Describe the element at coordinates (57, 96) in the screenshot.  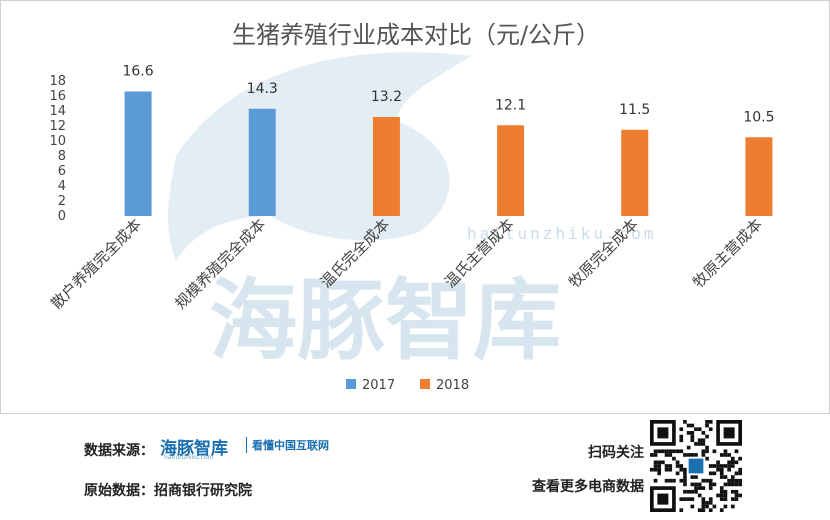
I see `y-tick-label: 16` at that location.